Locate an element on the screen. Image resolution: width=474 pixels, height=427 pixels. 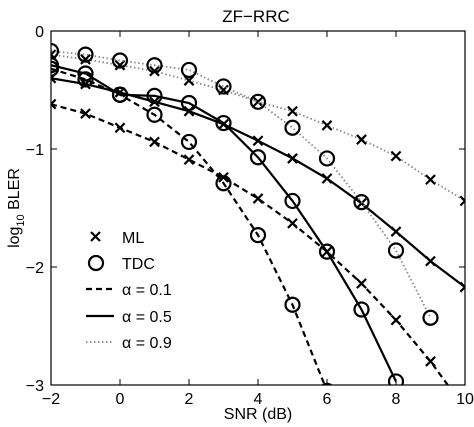
y-axis-label: log10 BLER is located at coordinates (16, 208).